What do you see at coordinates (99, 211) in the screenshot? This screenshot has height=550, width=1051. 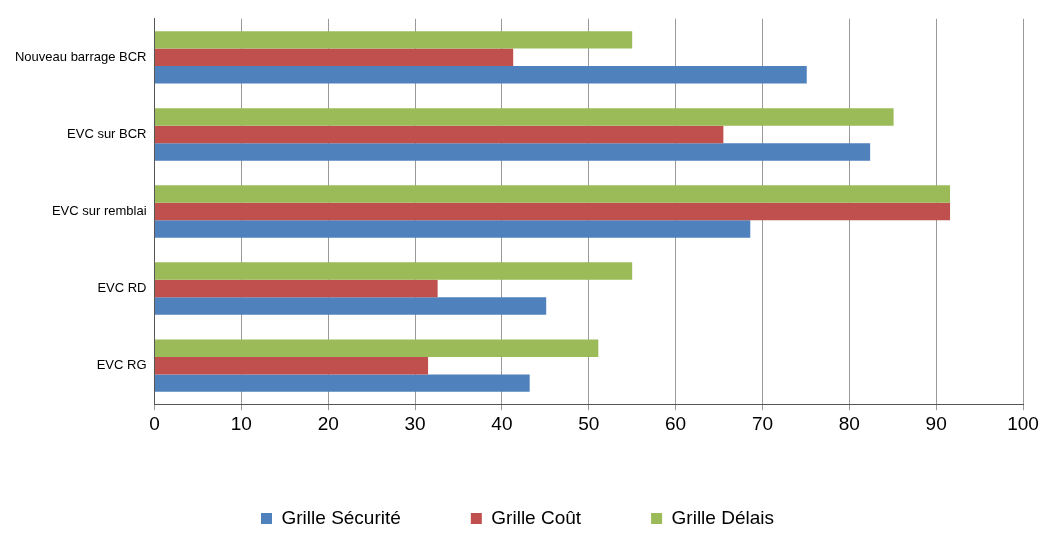 I see `y-tick-label: EVC sur remblai` at bounding box center [99, 211].